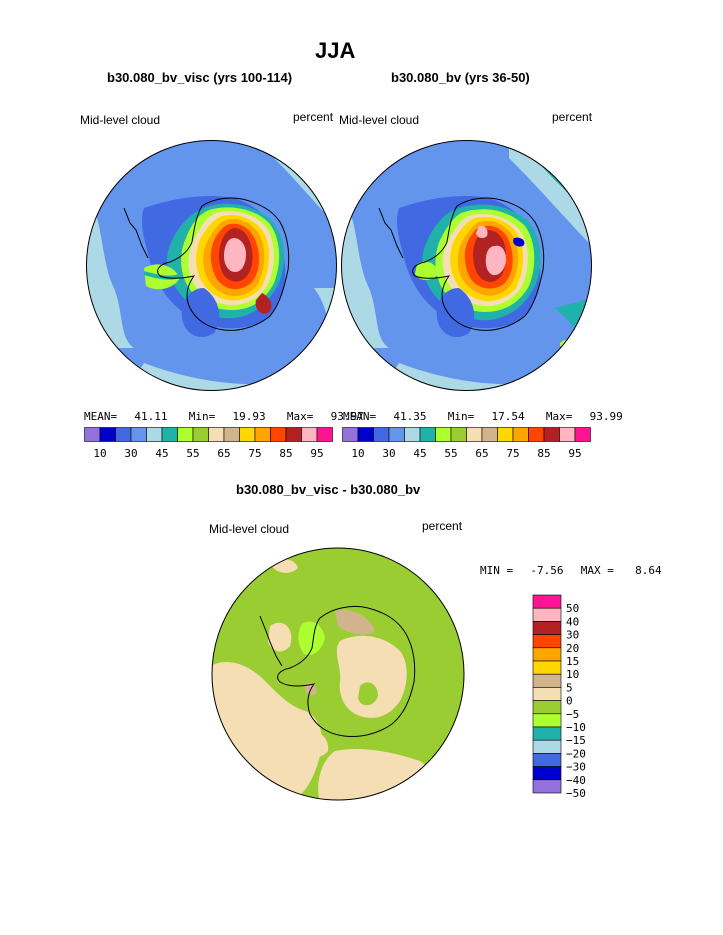 The image size is (723, 935). What do you see at coordinates (466, 265) in the screenshot?
I see `right-polar-map` at bounding box center [466, 265].